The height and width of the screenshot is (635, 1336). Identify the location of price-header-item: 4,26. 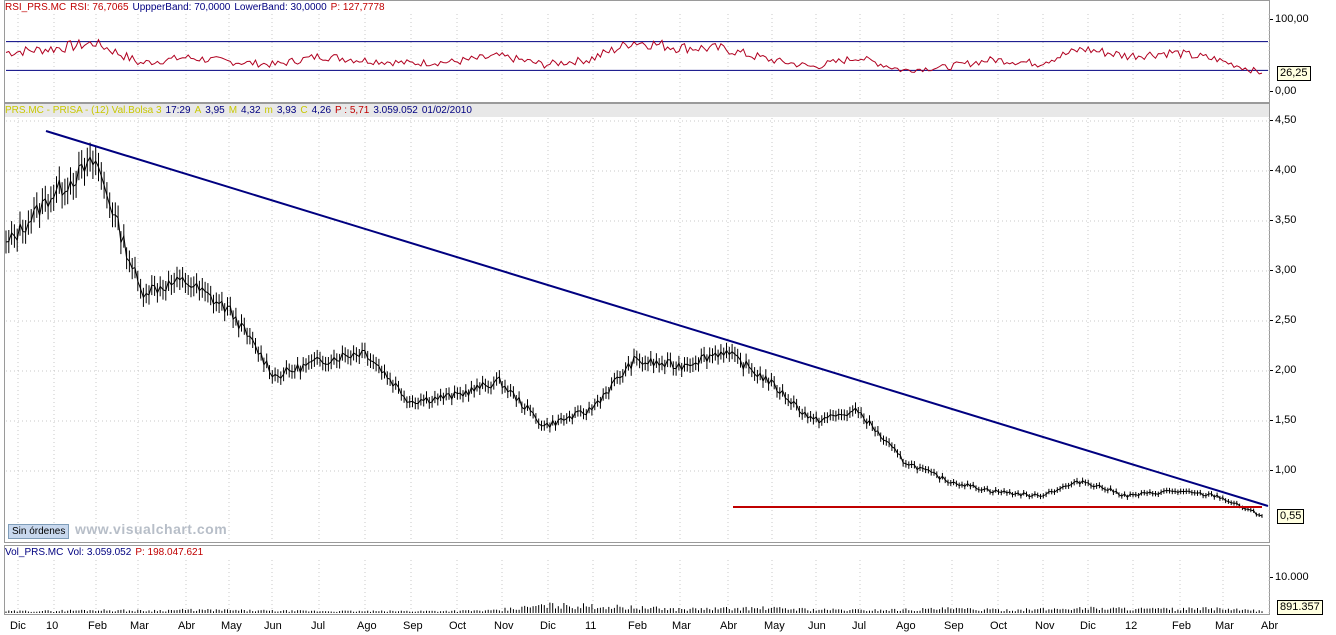
(321, 110).